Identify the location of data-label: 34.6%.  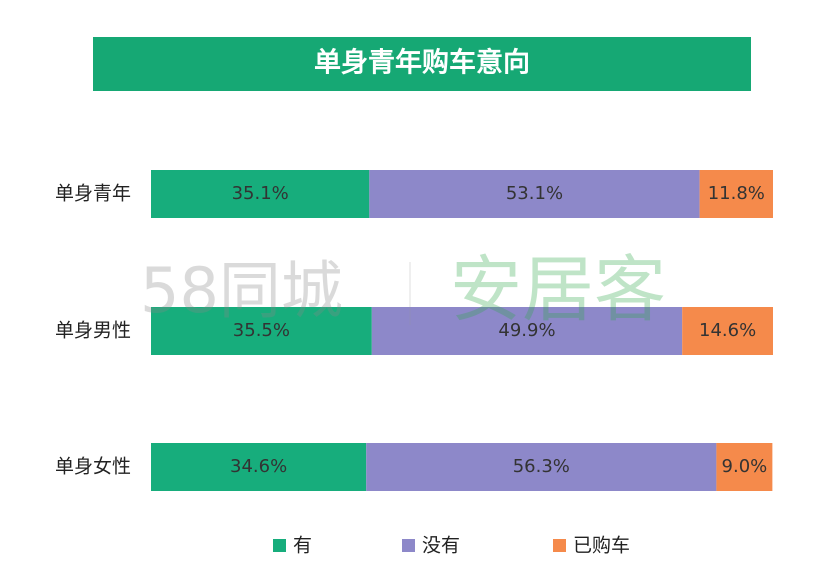
(258, 466).